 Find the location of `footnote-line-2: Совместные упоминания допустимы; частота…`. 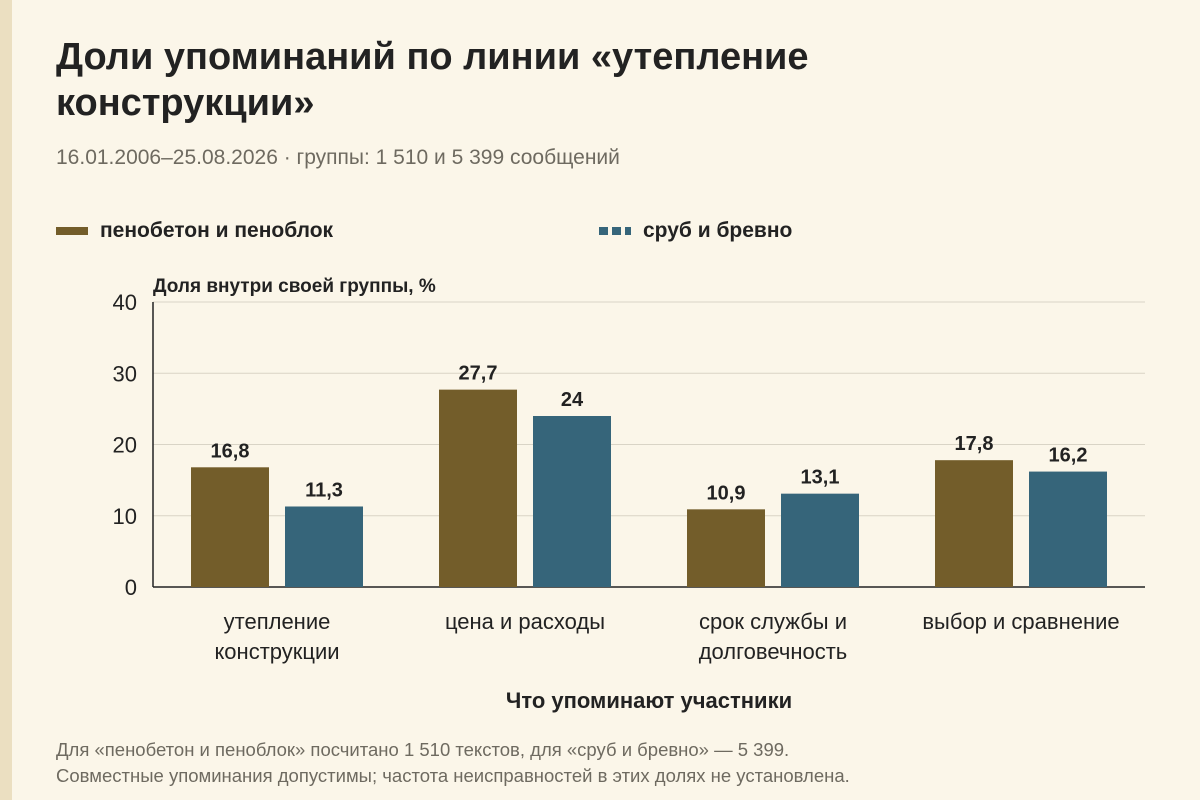

footnote-line-2: Совместные упоминания допустимы; частота… is located at coordinates (453, 775).